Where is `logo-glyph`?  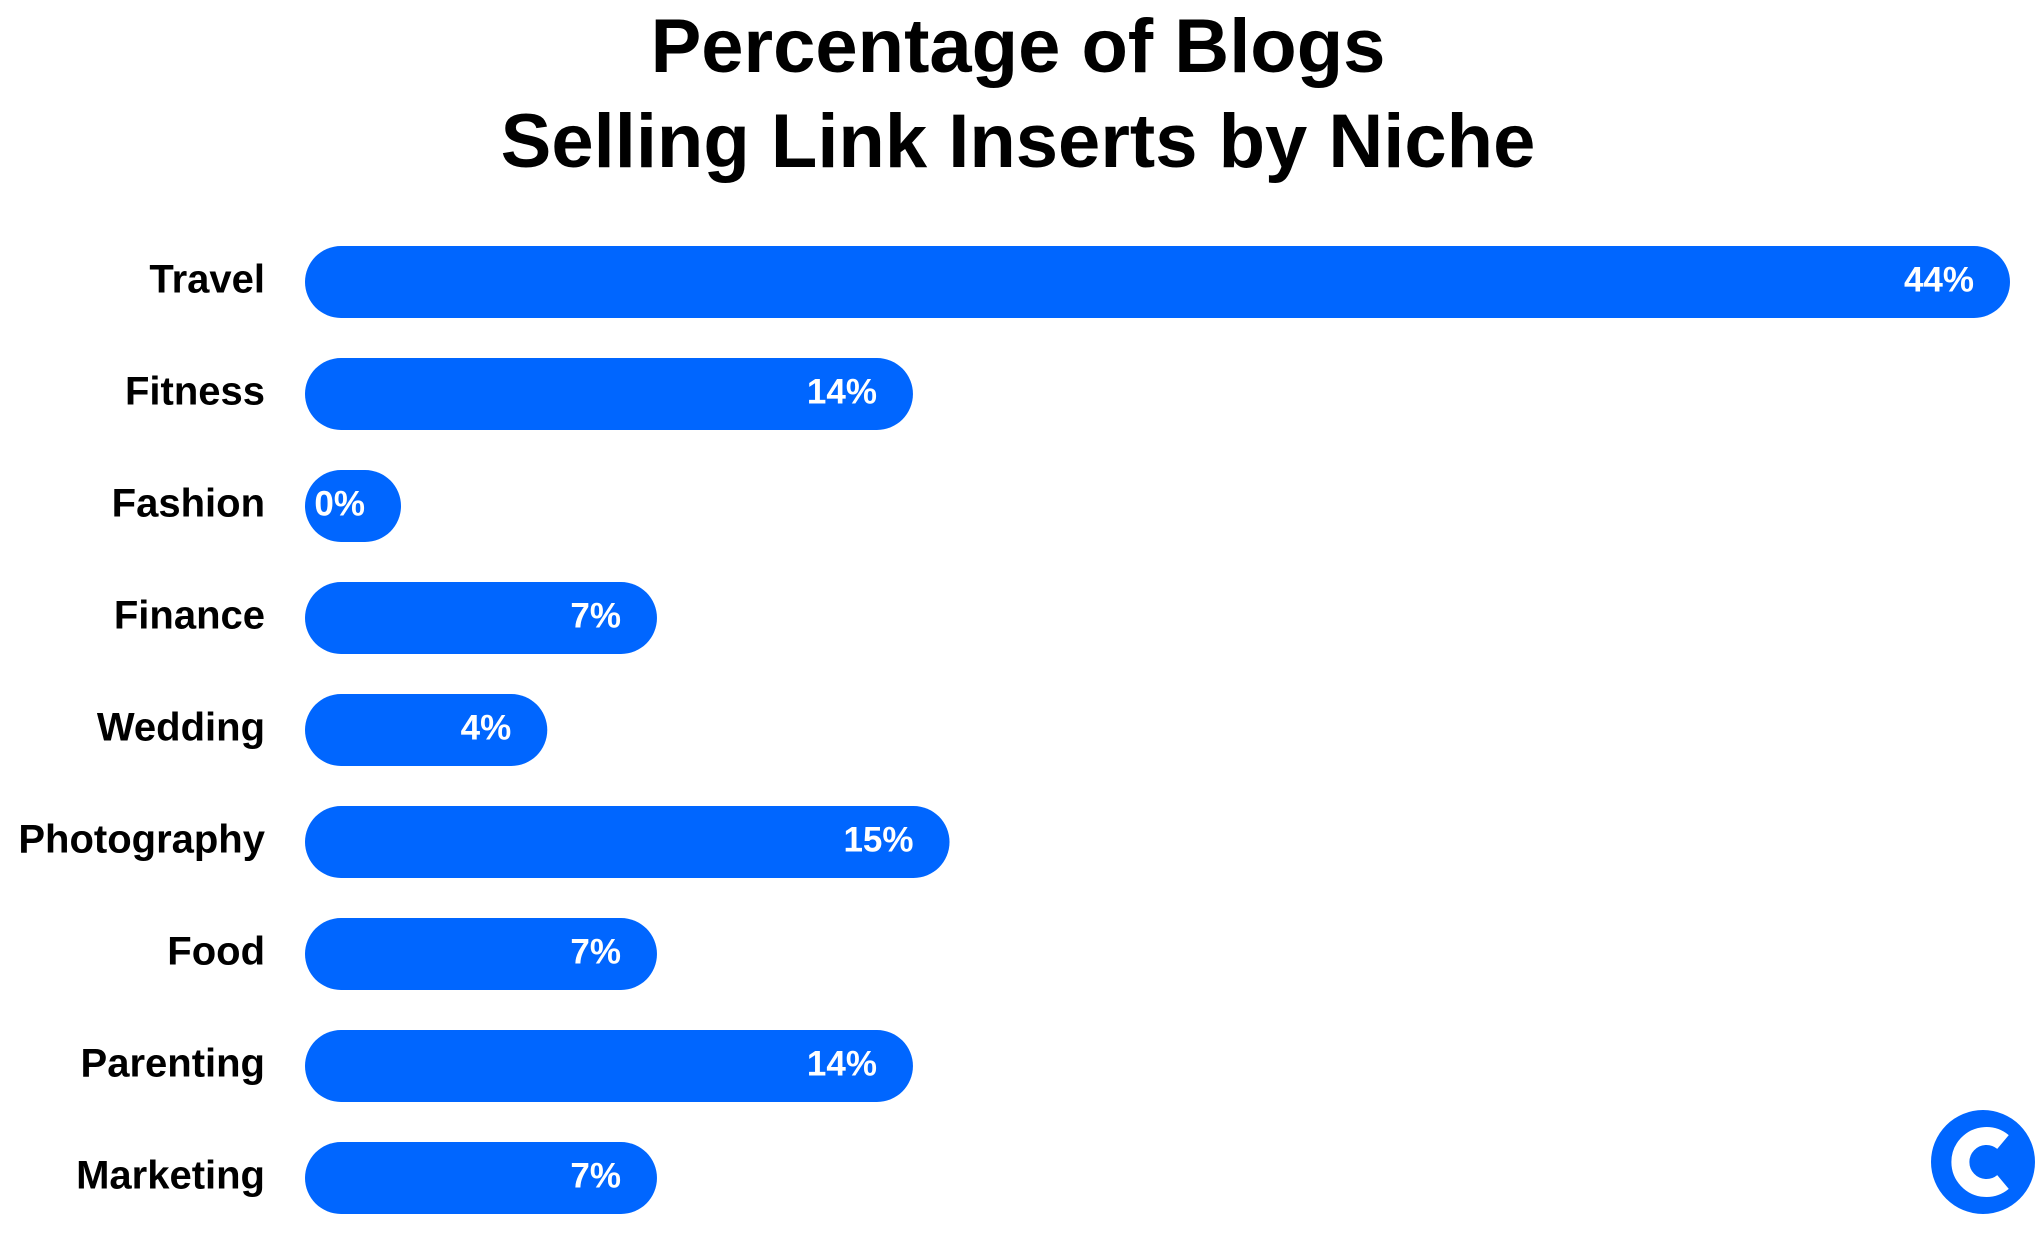
logo-glyph is located at coordinates (1980, 1162).